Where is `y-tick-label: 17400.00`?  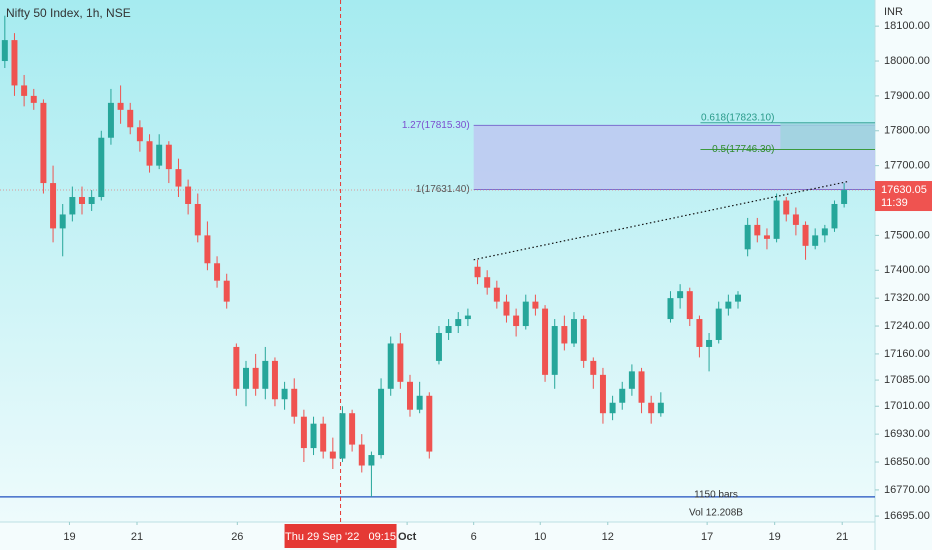
y-tick-label: 17400.00 is located at coordinates (907, 270).